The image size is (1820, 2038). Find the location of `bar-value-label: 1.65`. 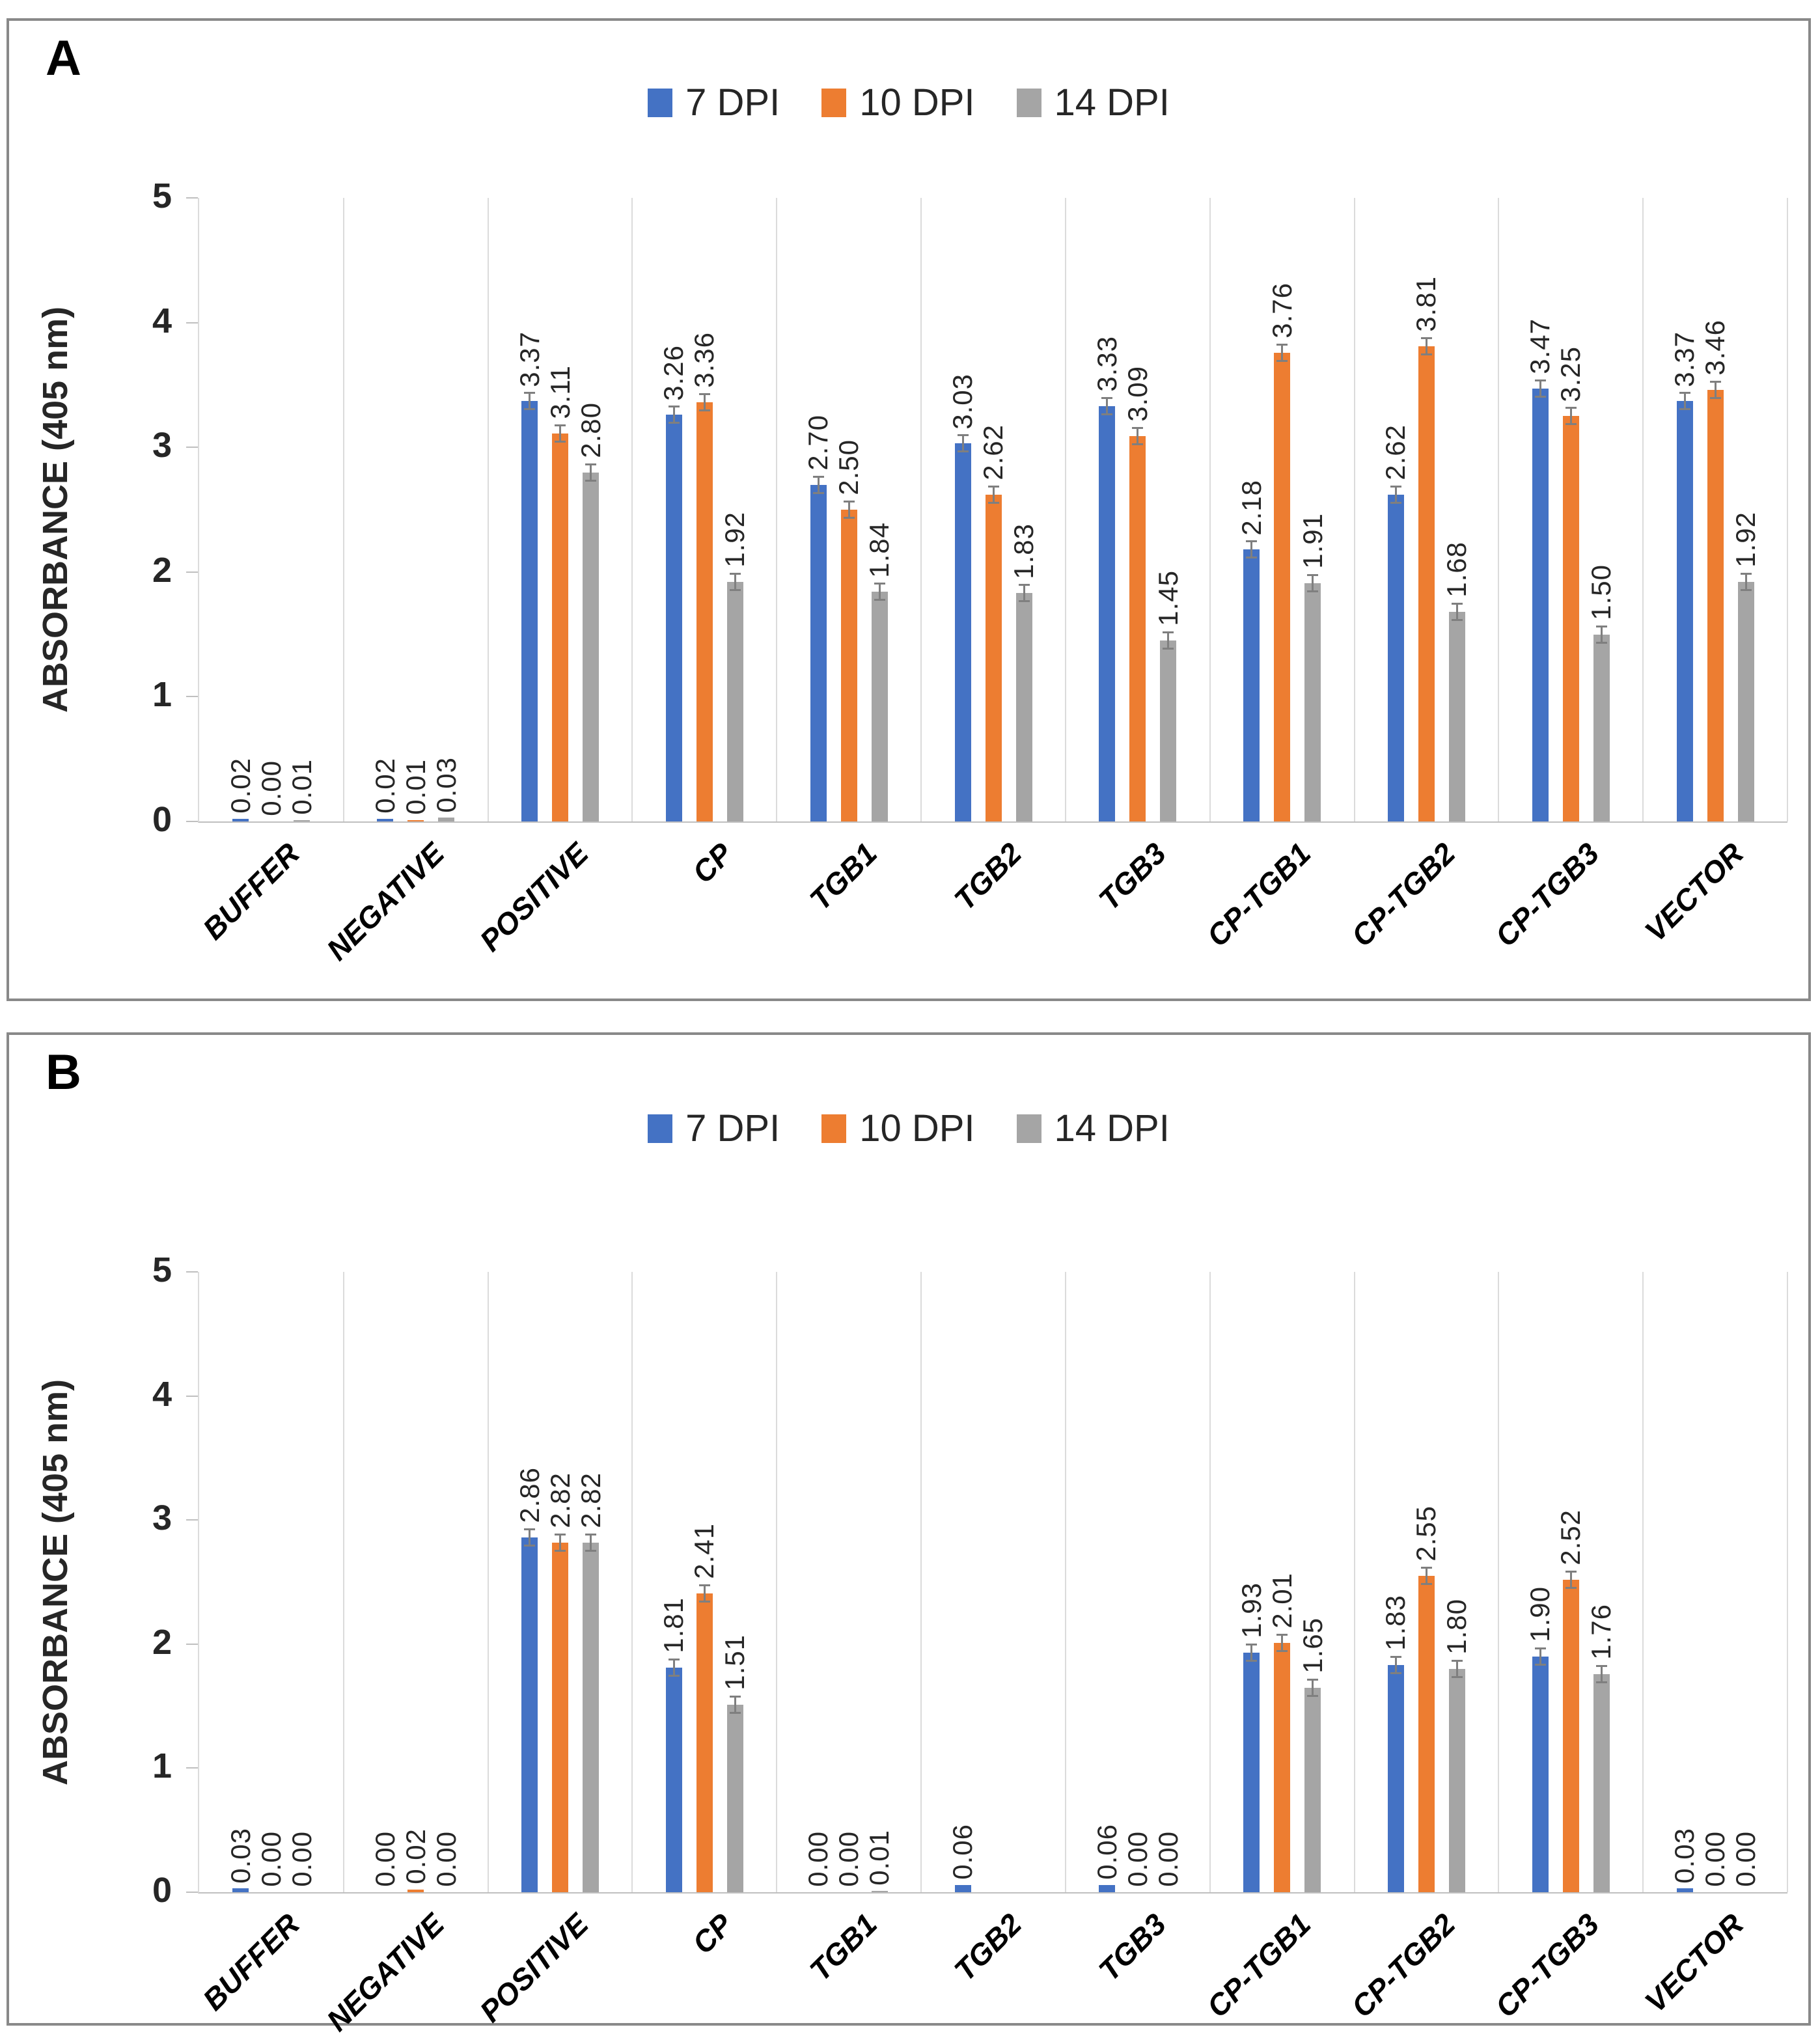

bar-value-label: 1.65 is located at coordinates (1313, 1645).